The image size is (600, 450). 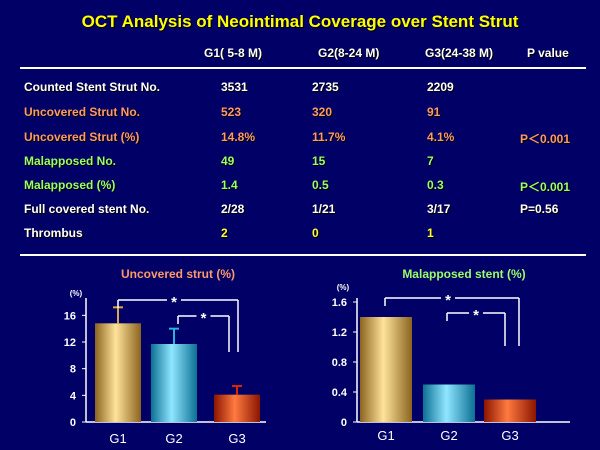 I want to click on cell-p-value: P=0.56, so click(x=539, y=209).